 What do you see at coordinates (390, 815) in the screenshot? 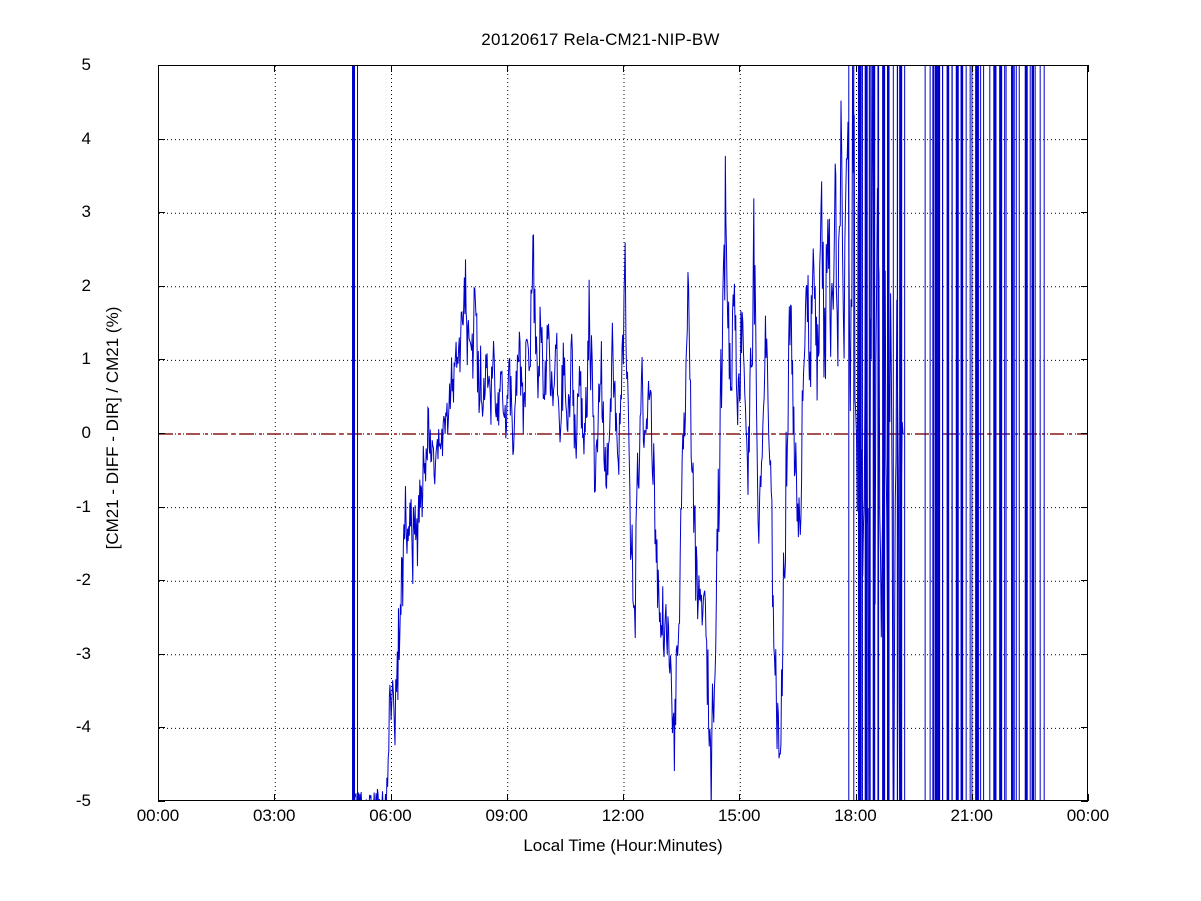
I see `x-tick-label: 06:00` at bounding box center [390, 815].